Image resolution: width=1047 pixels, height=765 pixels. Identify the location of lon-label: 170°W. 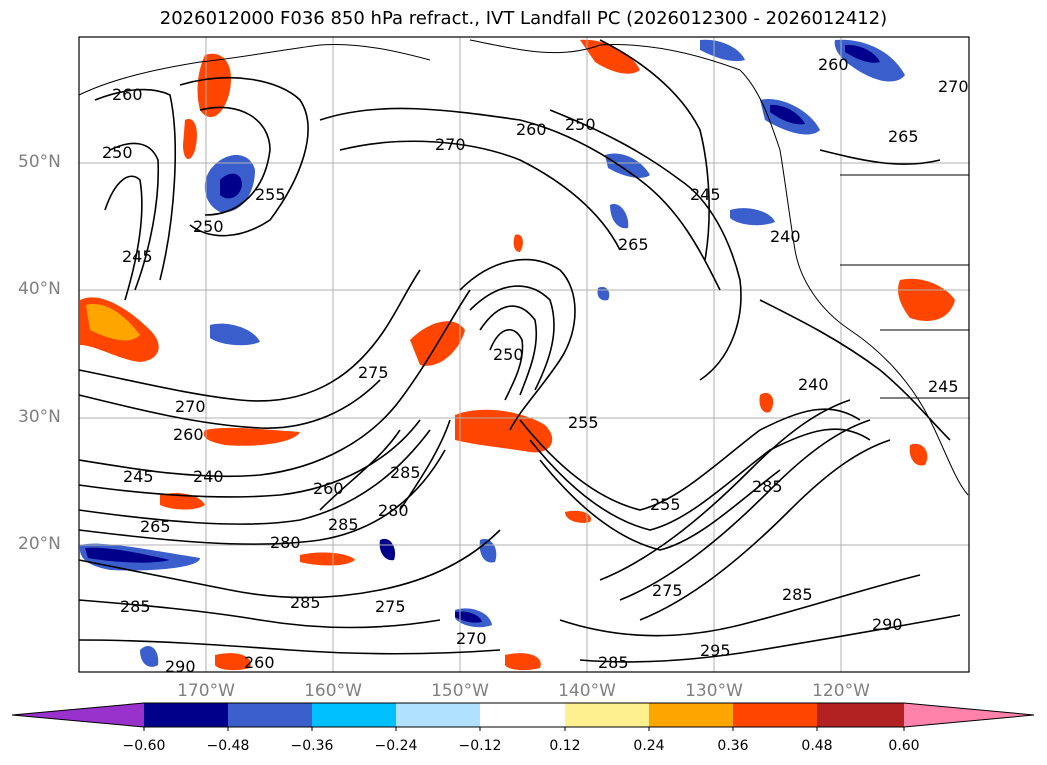
(206, 691).